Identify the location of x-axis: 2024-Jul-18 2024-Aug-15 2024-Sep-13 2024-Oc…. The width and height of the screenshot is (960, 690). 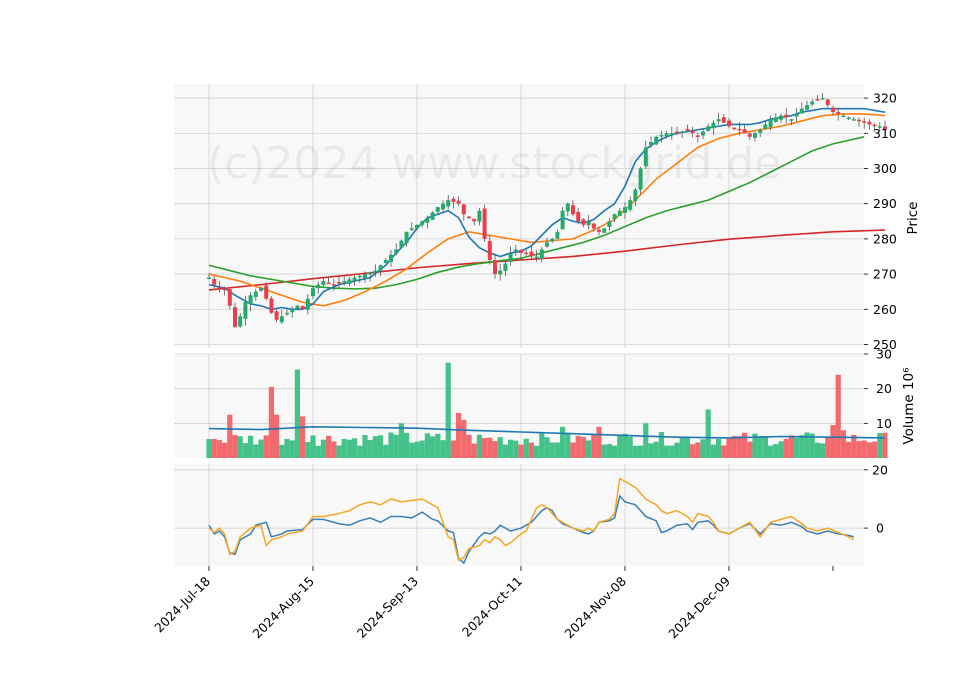
(492, 604).